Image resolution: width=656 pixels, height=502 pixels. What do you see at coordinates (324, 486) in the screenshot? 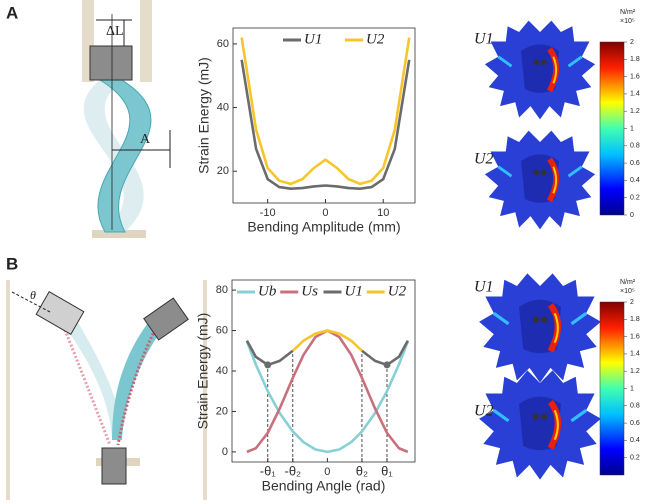
I see `x-axis-label: Bending Angle (rad)` at bounding box center [324, 486].